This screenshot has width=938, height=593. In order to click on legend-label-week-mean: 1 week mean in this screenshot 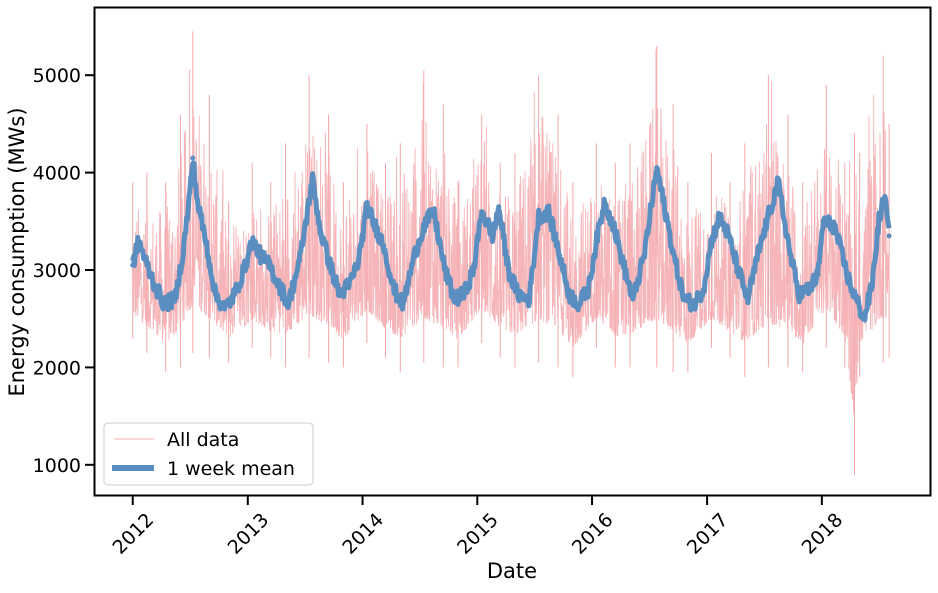, I will do `click(231, 469)`.